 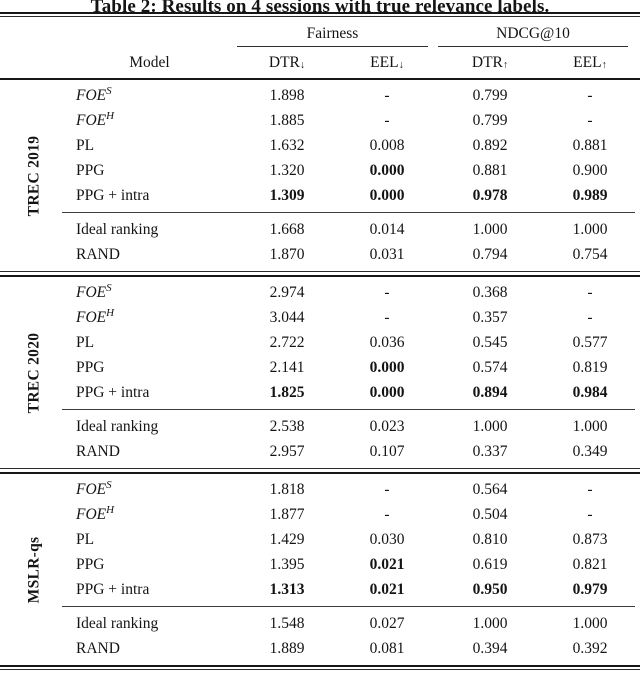 What do you see at coordinates (320, 95) in the screenshot?
I see `table-row: FOES 1.898 - 0.799 -` at bounding box center [320, 95].